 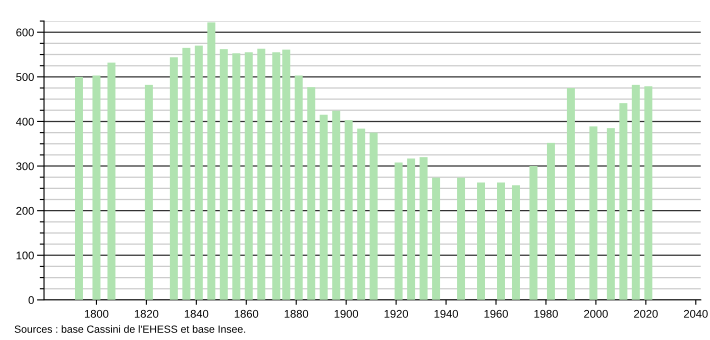 I want to click on x-tick-label: 1800, so click(x=96, y=314).